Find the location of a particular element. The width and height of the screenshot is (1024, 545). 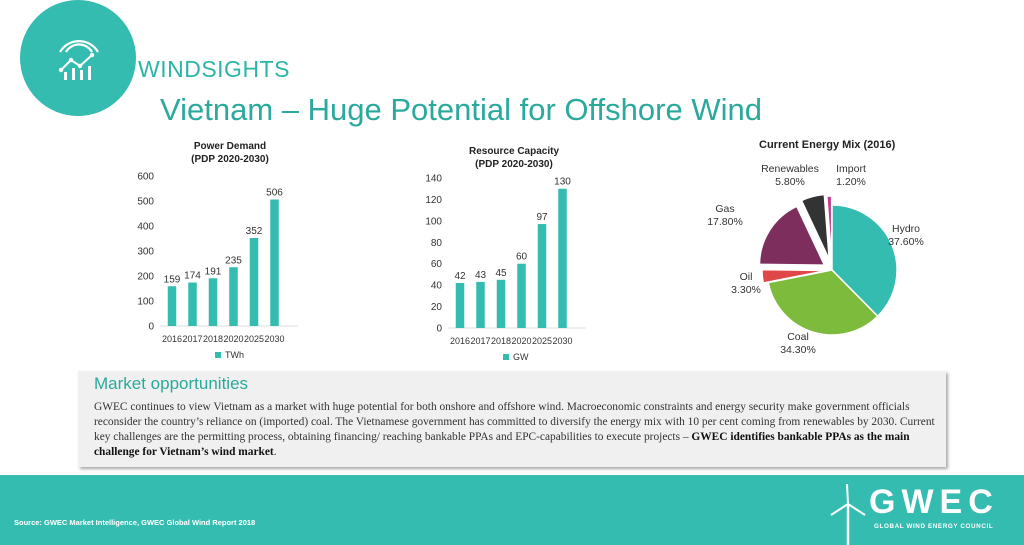

data-label: 159 is located at coordinates (172, 279).